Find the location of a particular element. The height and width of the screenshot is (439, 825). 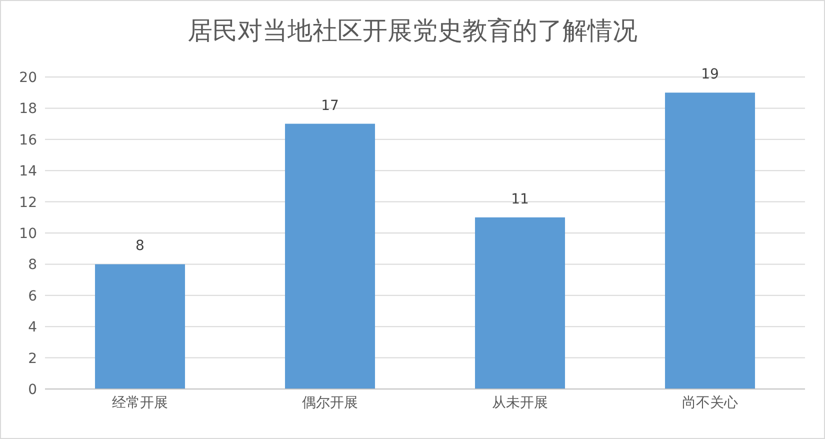

x-tick-label: 经常开展 is located at coordinates (140, 402).